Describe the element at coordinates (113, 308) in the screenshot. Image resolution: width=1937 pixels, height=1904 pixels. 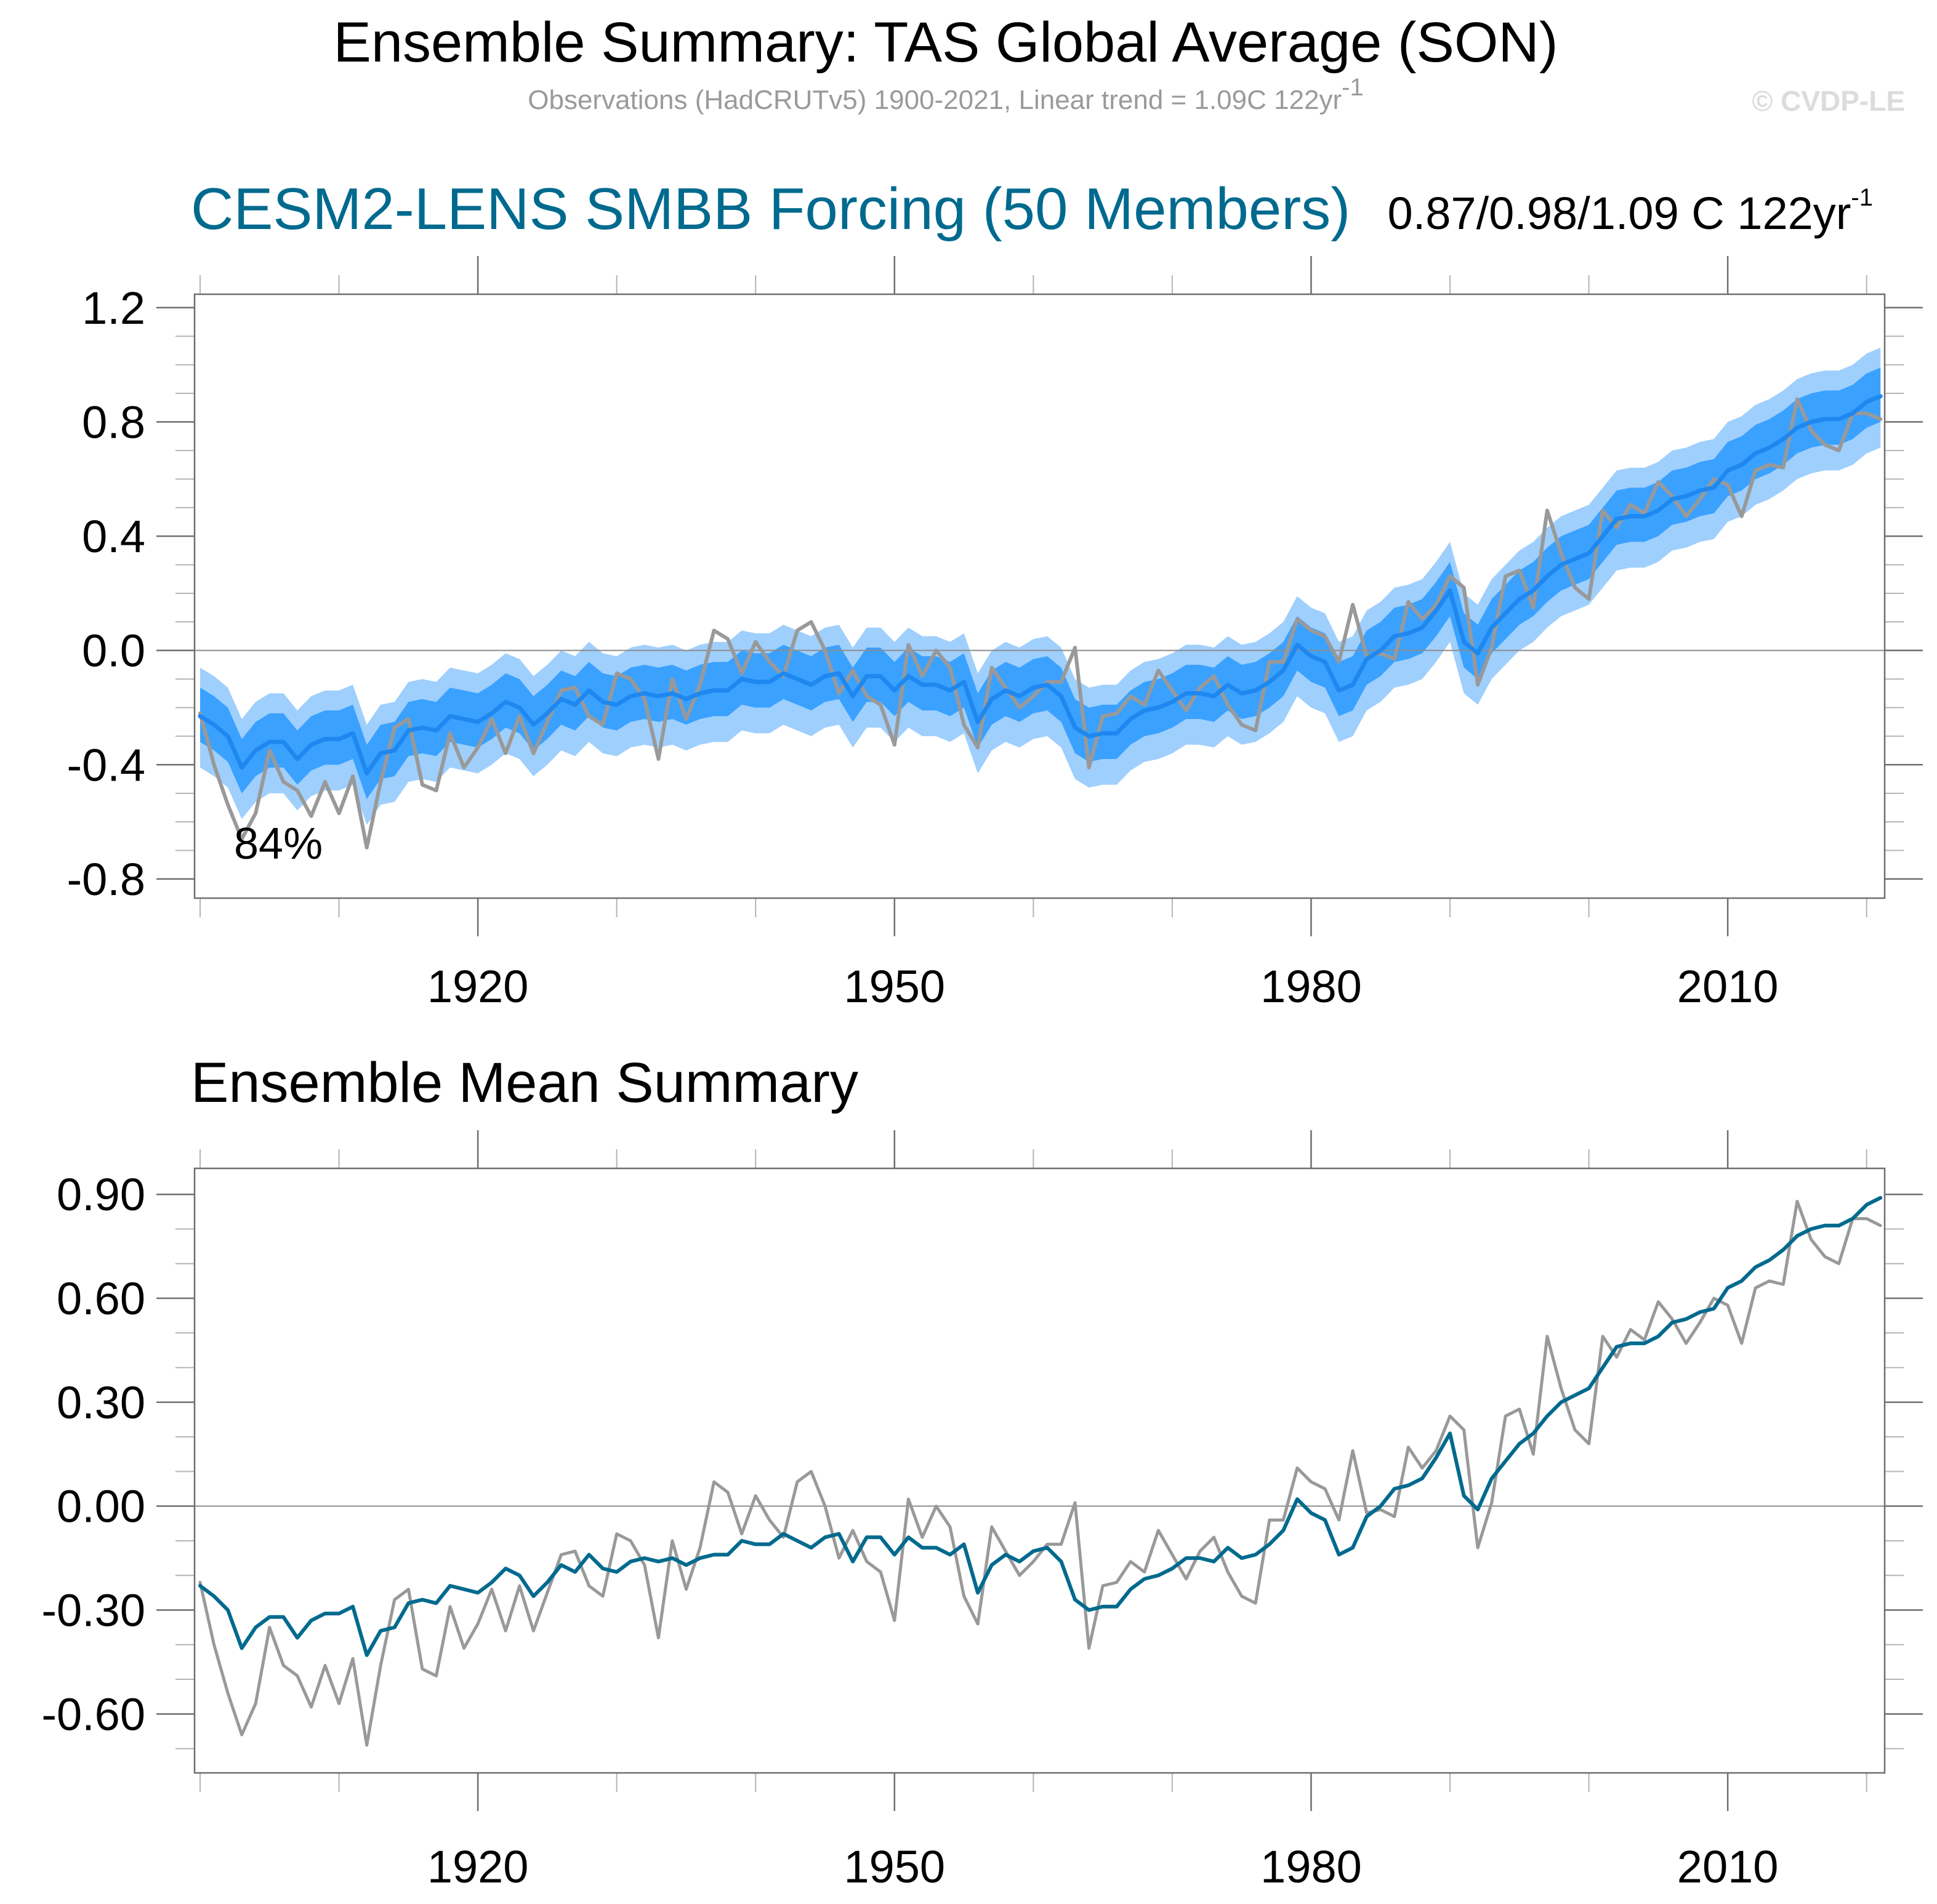
I see `y-tick-label: 1.2` at that location.